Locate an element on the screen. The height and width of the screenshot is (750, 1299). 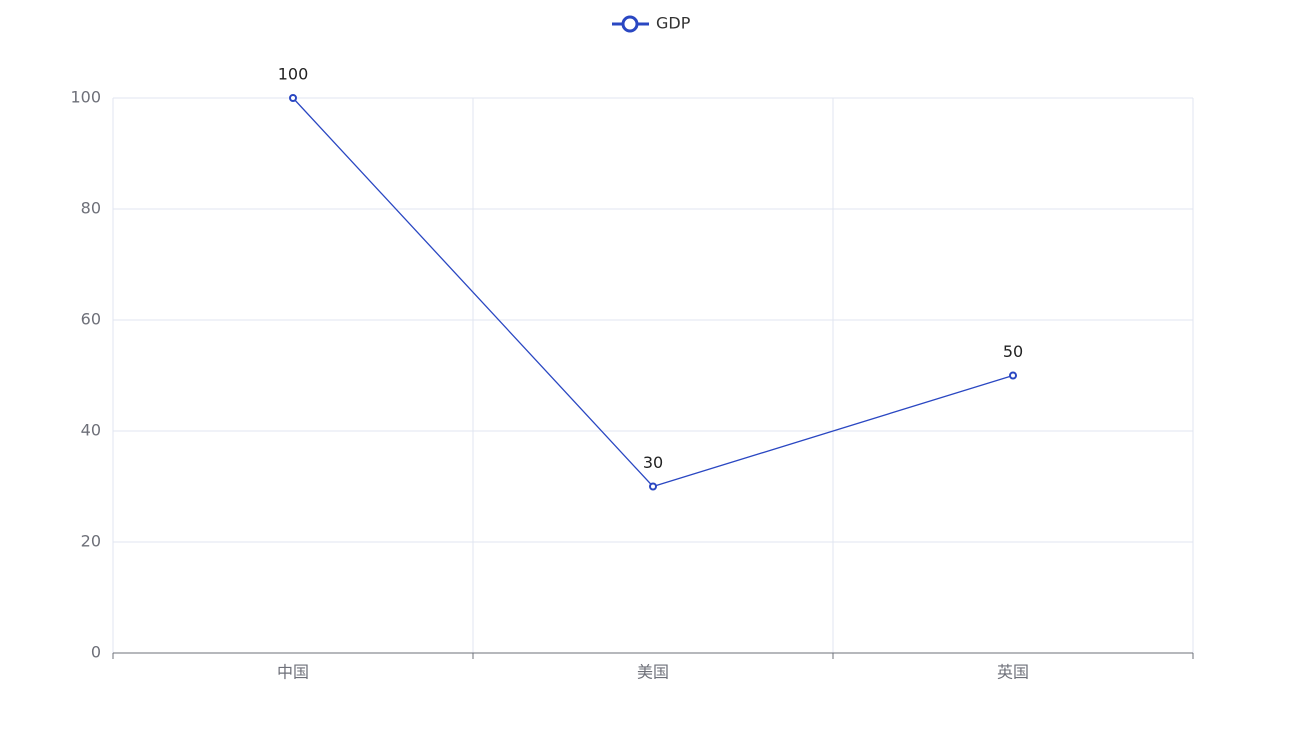
legend-label: GDP is located at coordinates (673, 23).